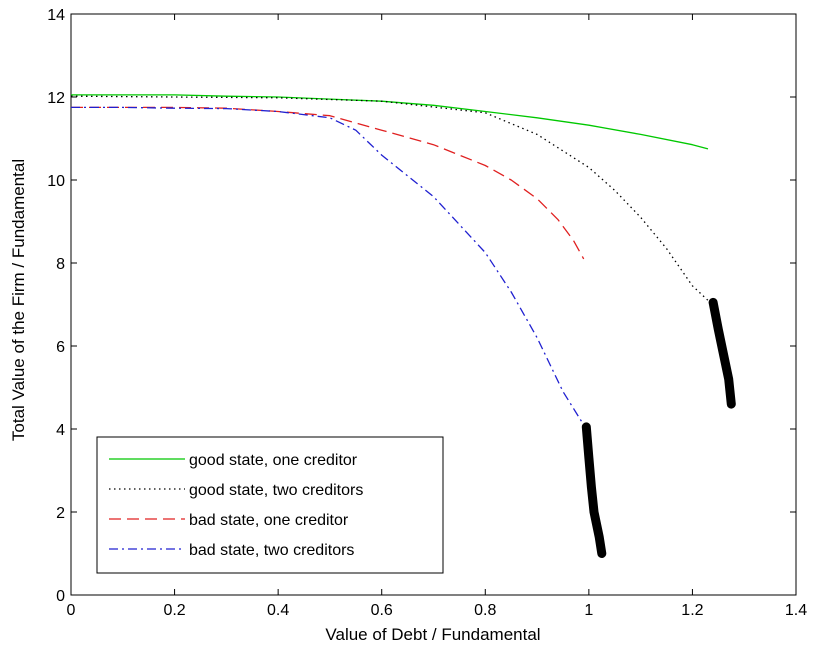 This screenshot has width=817, height=654. I want to click on y-tick-label: 4, so click(60, 430).